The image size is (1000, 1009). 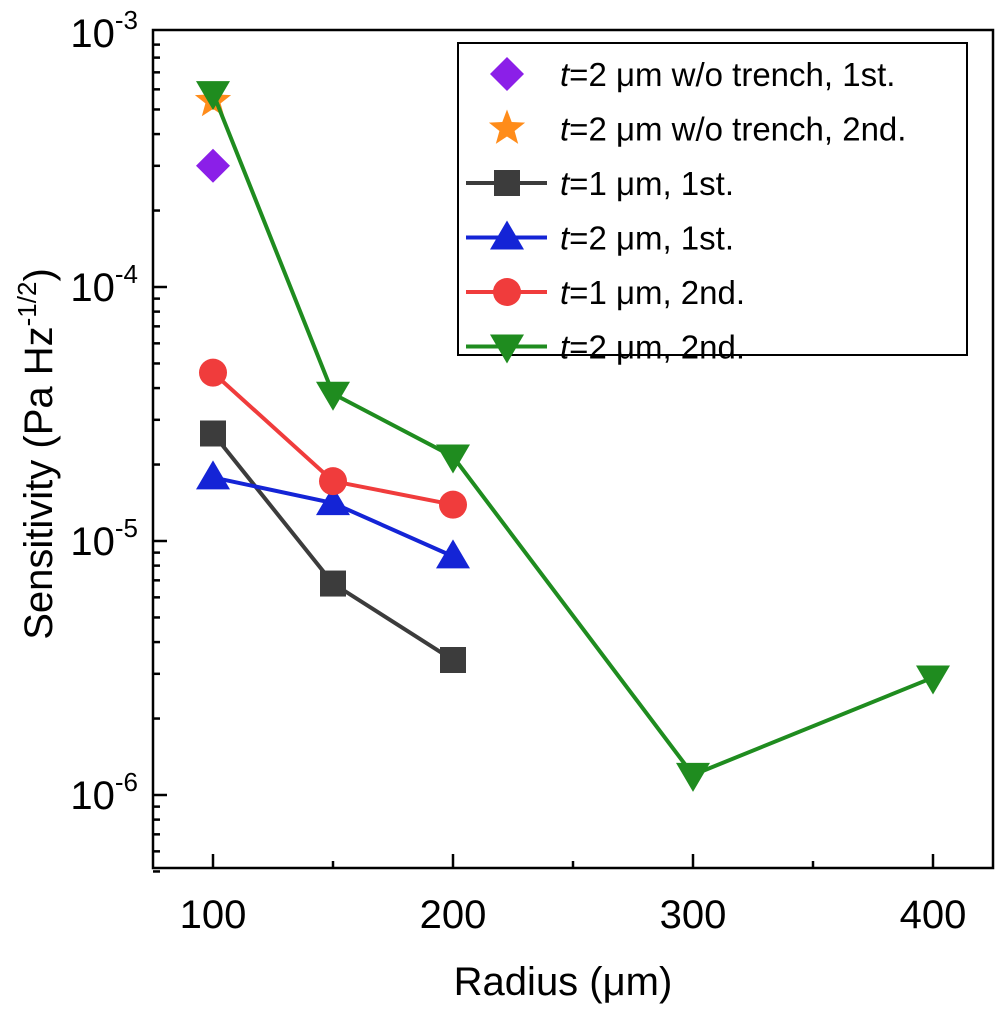 What do you see at coordinates (213, 915) in the screenshot?
I see `x-tick-label: 100` at bounding box center [213, 915].